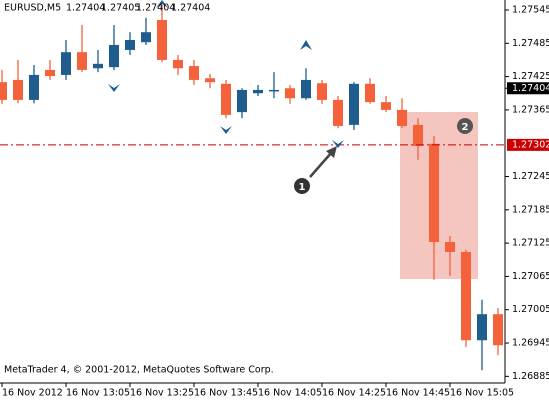  I want to click on level-label: 1.27302, so click(530, 144).